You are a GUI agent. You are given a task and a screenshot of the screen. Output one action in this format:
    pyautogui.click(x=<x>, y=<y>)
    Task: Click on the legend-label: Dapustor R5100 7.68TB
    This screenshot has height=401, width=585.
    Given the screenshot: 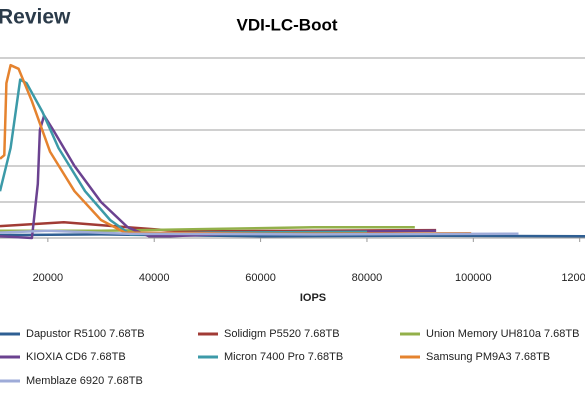 What is the action you would take?
    pyautogui.click(x=85, y=334)
    